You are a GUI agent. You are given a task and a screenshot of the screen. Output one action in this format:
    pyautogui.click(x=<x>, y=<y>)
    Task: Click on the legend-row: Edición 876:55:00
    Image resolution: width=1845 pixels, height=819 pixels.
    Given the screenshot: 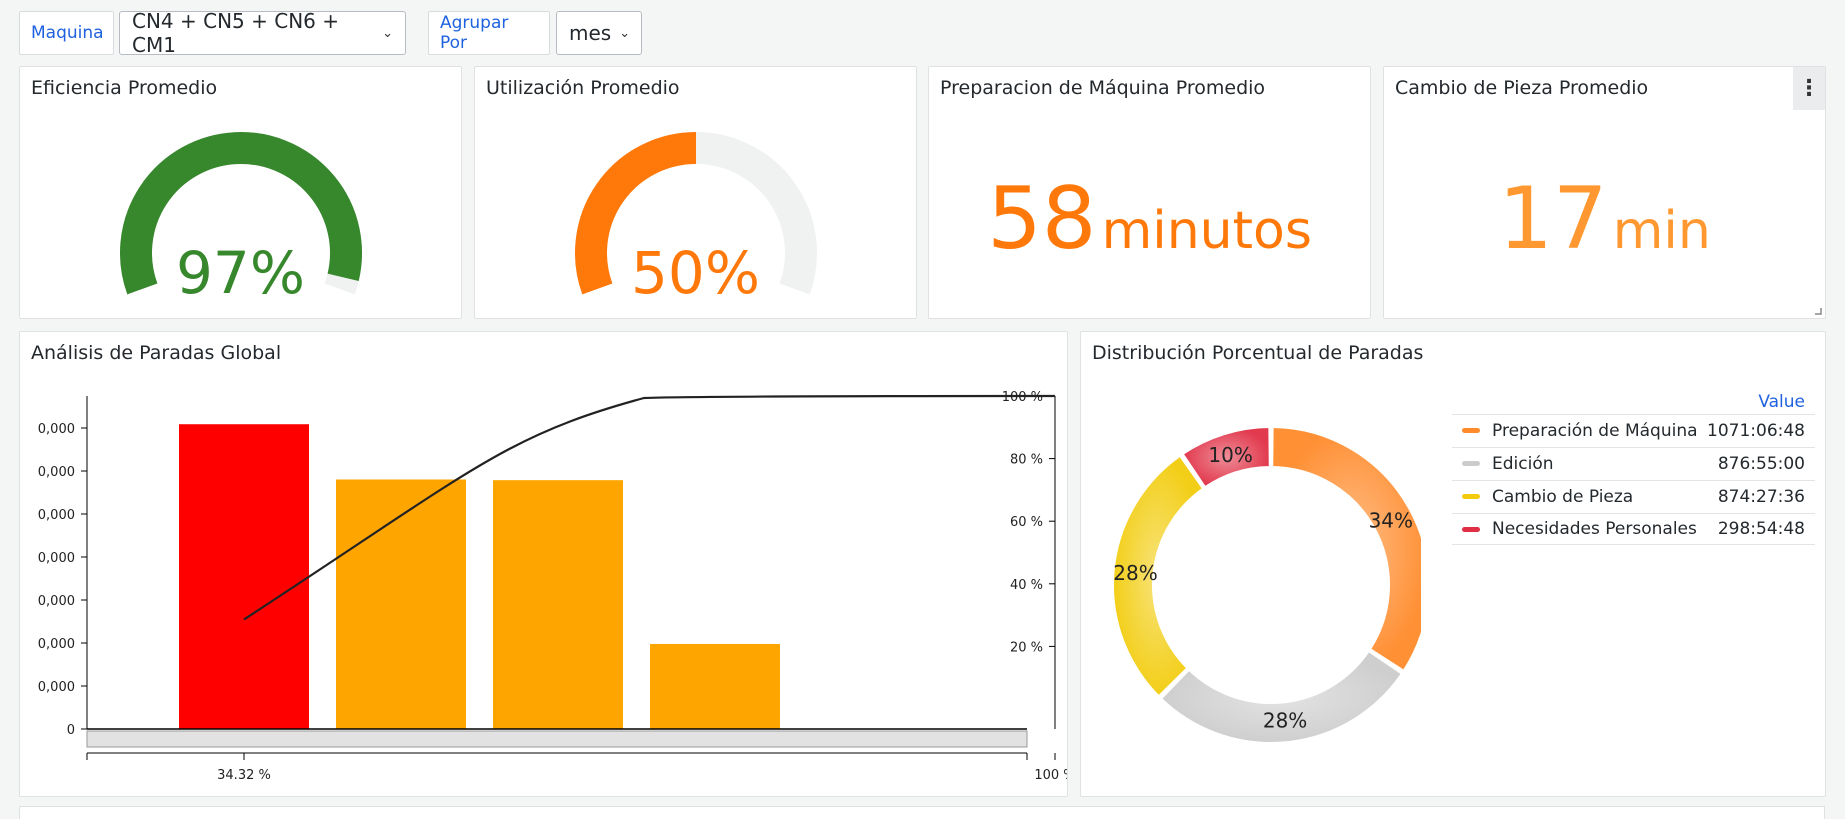 What is the action you would take?
    pyautogui.click(x=1633, y=463)
    